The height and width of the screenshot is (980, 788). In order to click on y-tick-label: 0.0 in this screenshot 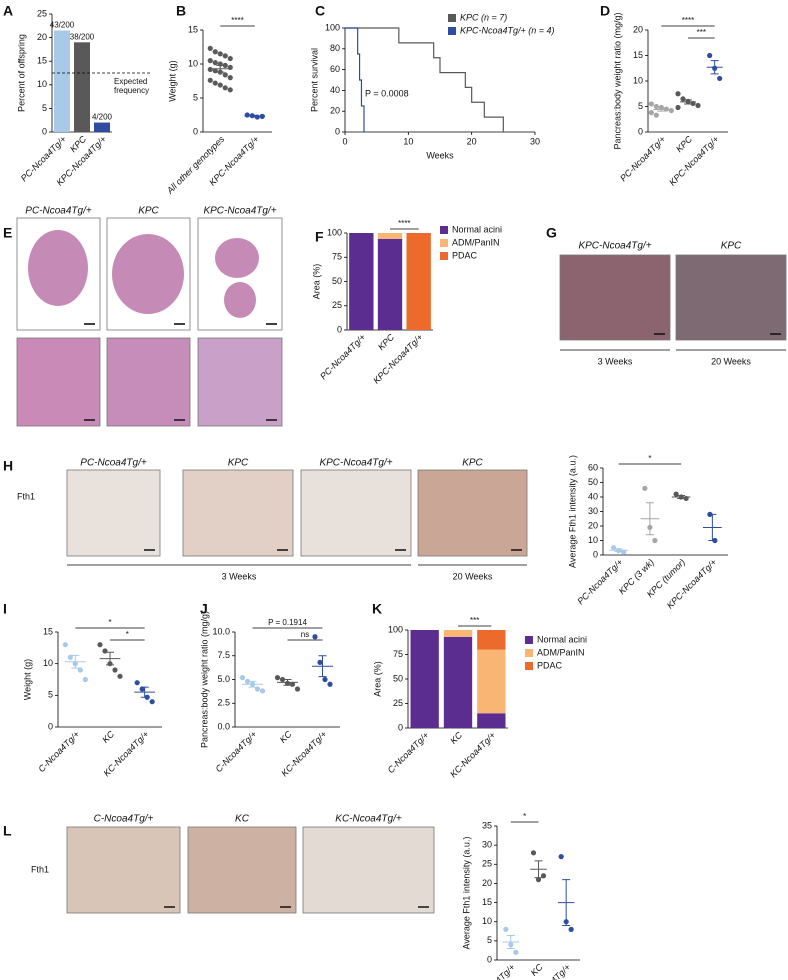, I will do `click(223, 726)`.